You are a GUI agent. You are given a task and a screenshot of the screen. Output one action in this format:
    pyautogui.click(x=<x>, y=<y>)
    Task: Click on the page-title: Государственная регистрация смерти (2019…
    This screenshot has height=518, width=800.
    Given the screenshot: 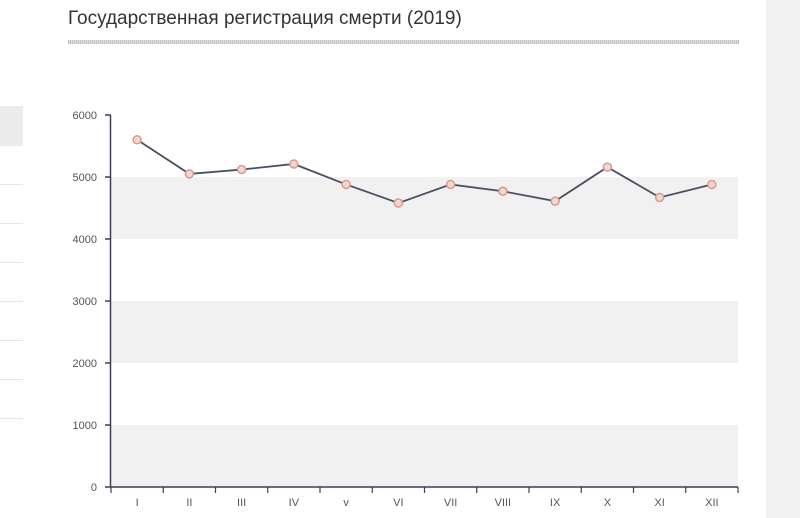 What is the action you would take?
    pyautogui.click(x=265, y=18)
    